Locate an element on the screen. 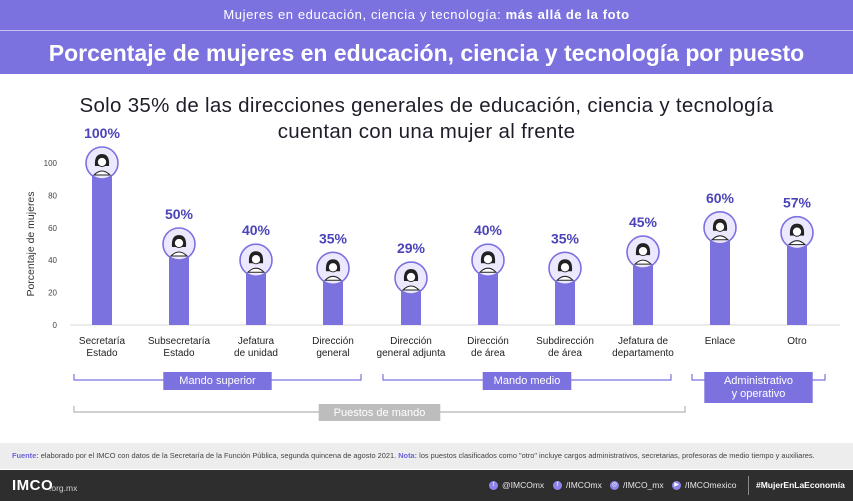 This screenshot has height=501, width=853. data-label: 100% is located at coordinates (102, 133).